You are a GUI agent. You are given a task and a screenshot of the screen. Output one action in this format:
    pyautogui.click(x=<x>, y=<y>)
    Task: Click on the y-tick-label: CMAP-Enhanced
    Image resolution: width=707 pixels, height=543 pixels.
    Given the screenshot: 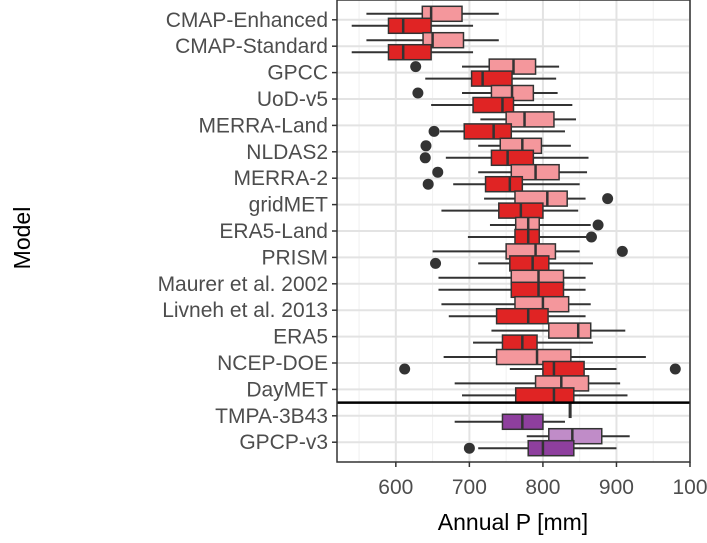 What is the action you would take?
    pyautogui.click(x=247, y=20)
    